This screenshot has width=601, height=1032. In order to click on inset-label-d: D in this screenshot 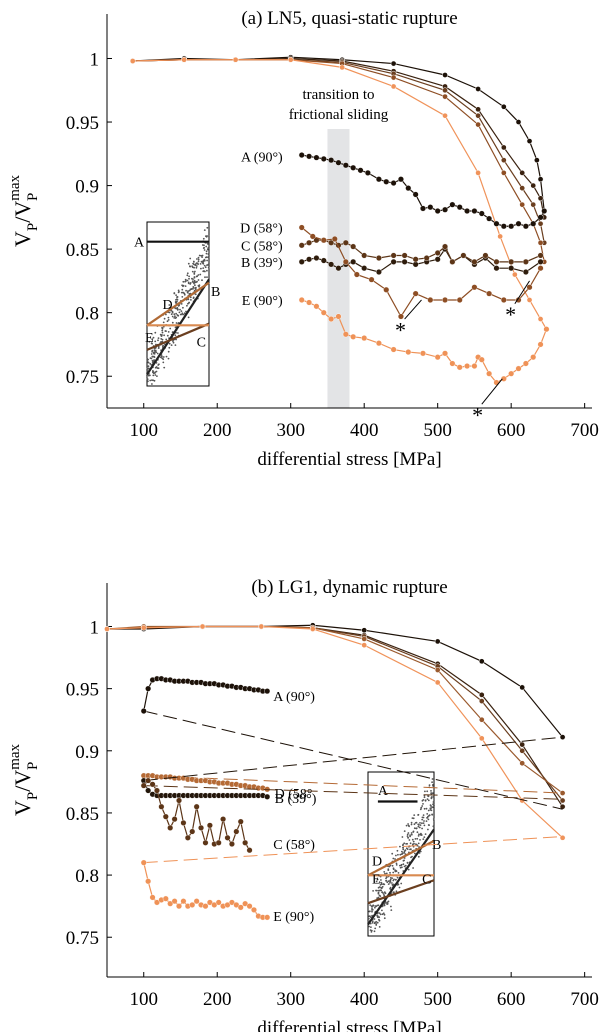, I will do `click(168, 305)`.